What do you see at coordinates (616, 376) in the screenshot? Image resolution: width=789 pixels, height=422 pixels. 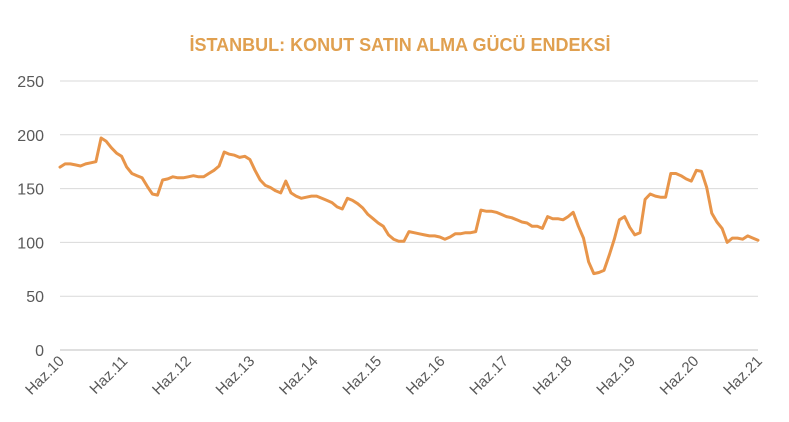 I see `x-tick-label: Haz.19` at bounding box center [616, 376].